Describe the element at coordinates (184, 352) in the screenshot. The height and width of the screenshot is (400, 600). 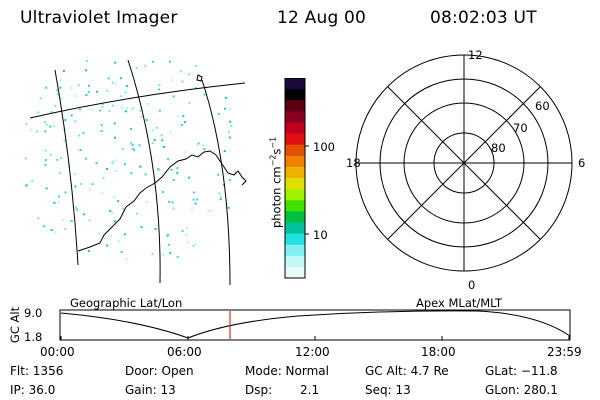
I see `timeline-xtick-label: 06:00` at that location.